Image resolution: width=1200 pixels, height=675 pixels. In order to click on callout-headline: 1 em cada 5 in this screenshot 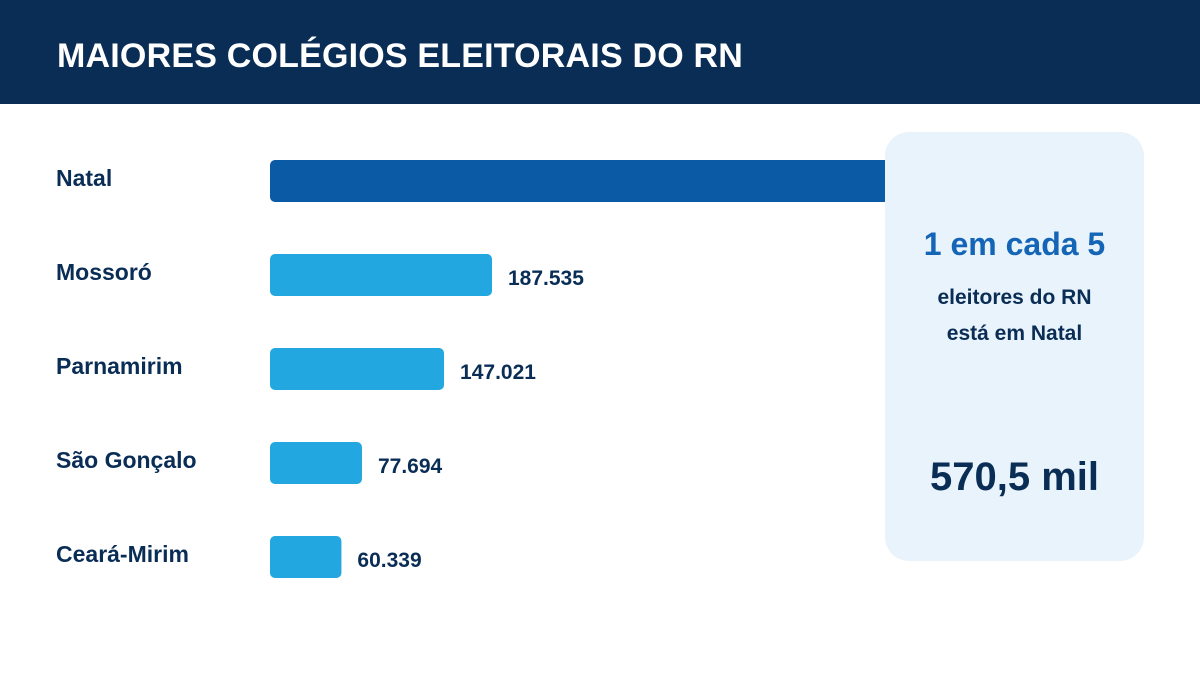, I will do `click(1014, 244)`.